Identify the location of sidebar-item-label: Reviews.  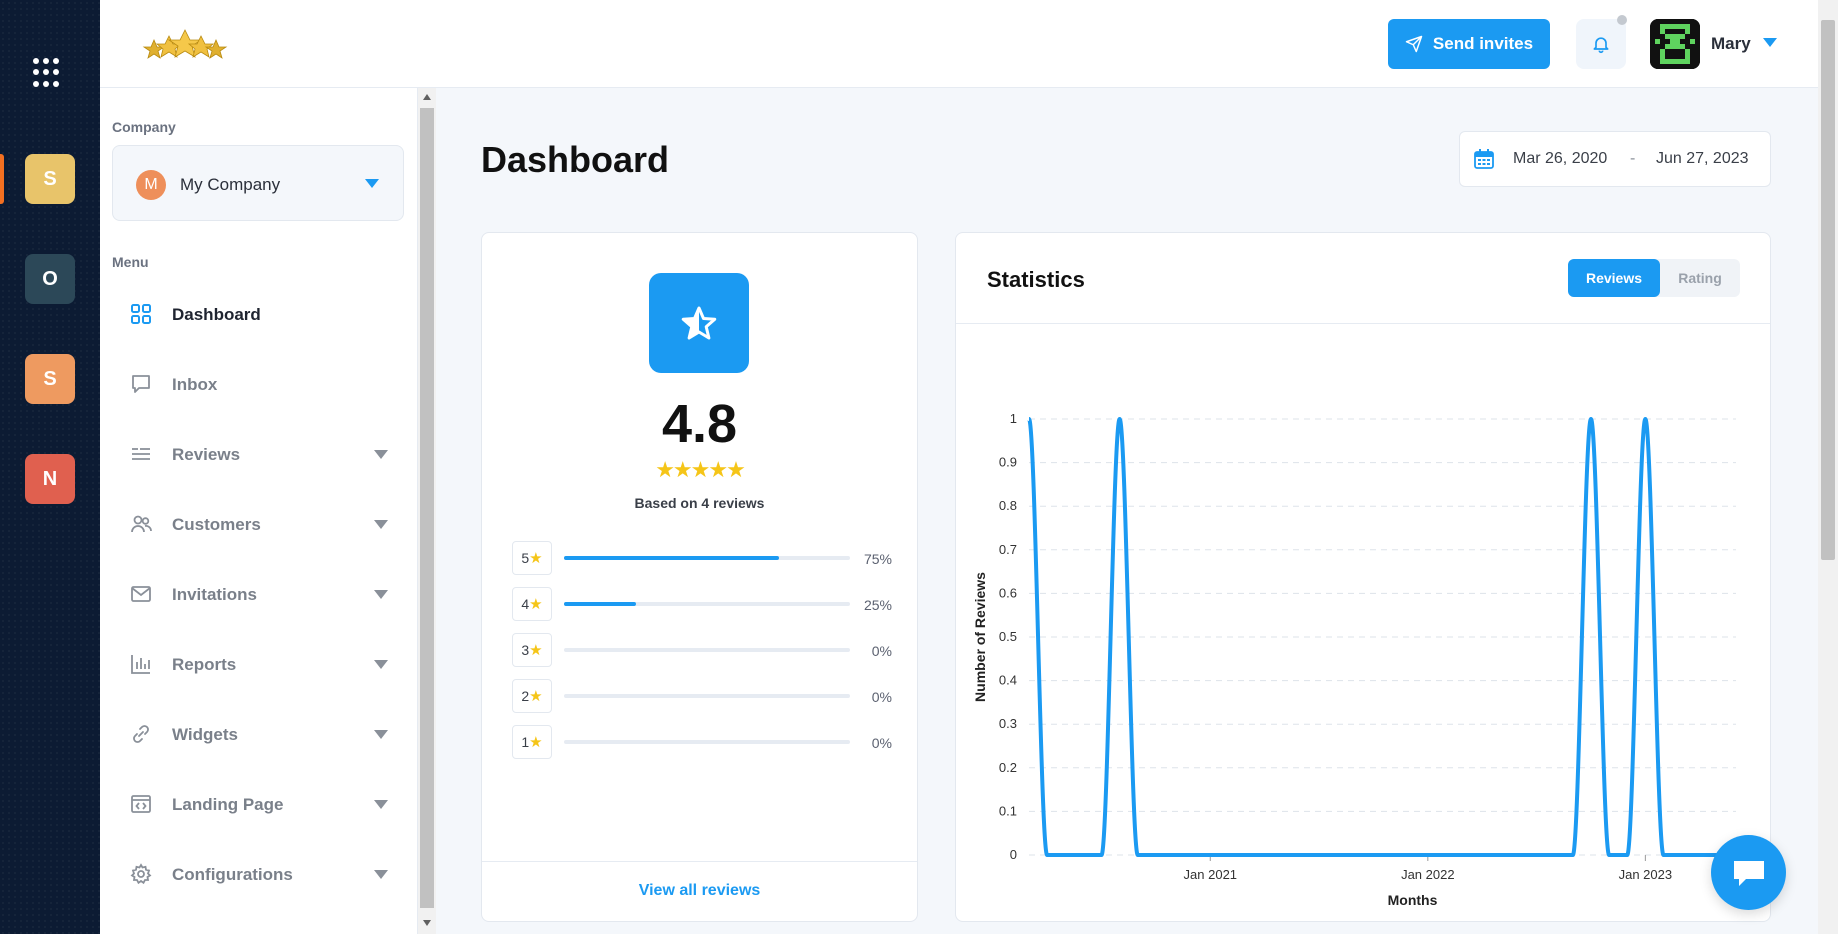
(206, 454).